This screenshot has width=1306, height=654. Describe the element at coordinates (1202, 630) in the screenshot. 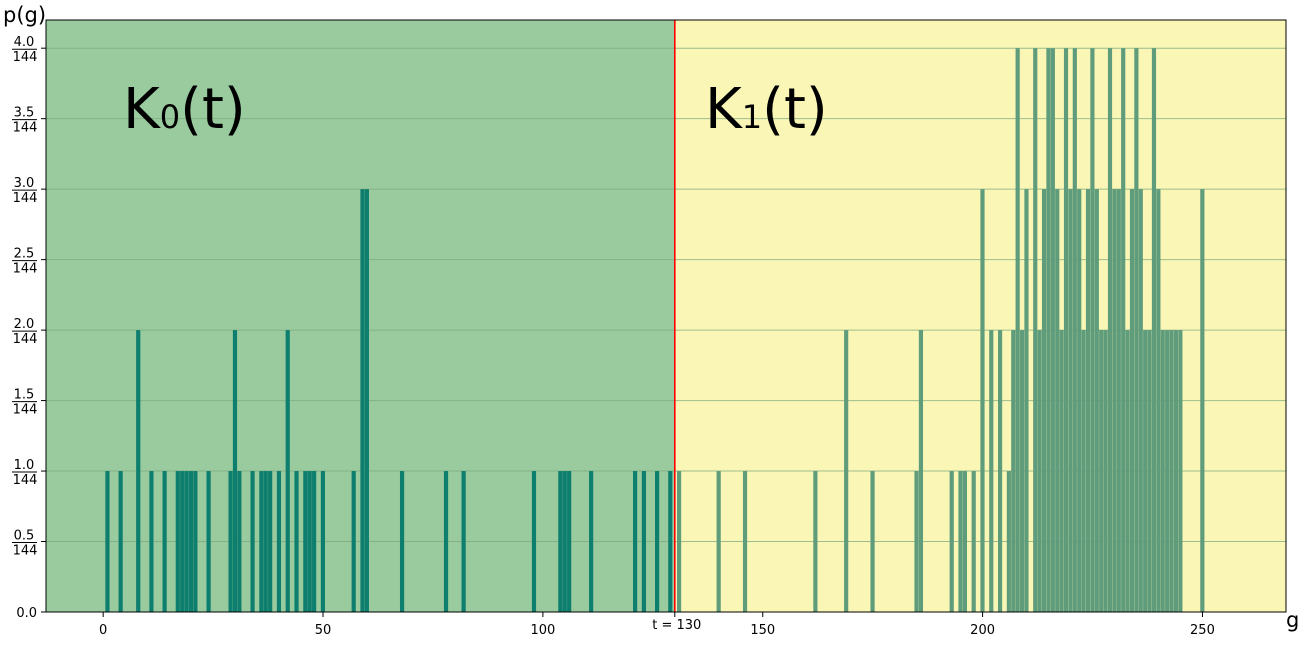

I see `x-tick-label: 250` at that location.